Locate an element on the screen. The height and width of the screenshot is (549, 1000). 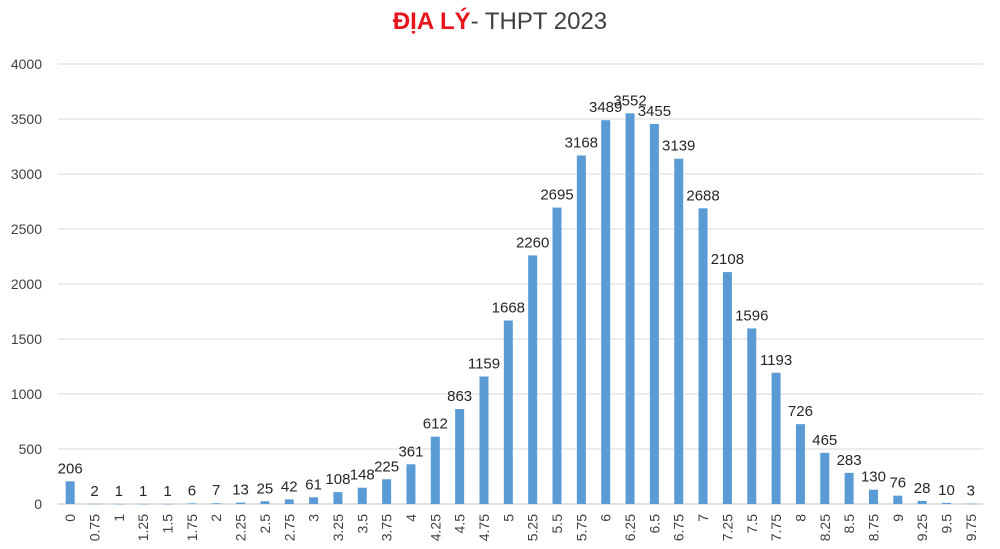
y-tick-label: 2500 is located at coordinates (26, 229).